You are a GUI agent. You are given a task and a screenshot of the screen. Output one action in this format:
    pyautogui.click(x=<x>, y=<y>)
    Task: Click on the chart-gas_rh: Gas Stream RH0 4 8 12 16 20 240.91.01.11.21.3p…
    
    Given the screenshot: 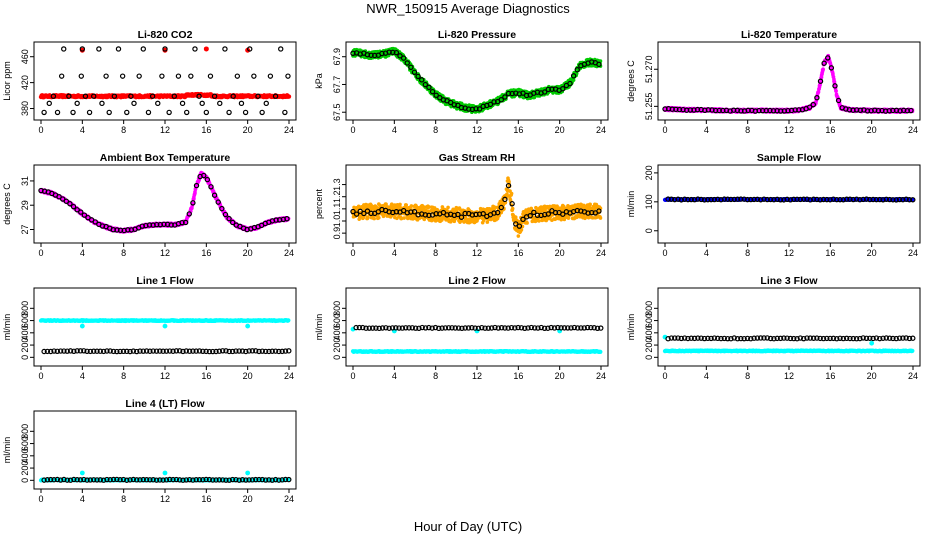 What is the action you would take?
    pyautogui.click(x=461, y=205)
    